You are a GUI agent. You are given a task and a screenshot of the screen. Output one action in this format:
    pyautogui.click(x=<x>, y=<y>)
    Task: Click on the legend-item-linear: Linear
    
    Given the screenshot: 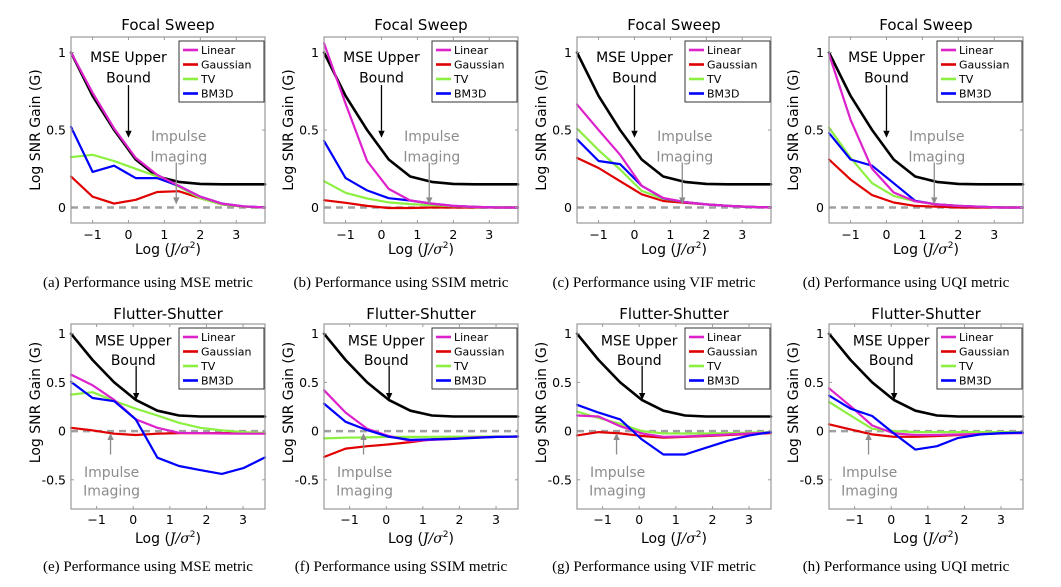 What is the action you would take?
    pyautogui.click(x=715, y=50)
    